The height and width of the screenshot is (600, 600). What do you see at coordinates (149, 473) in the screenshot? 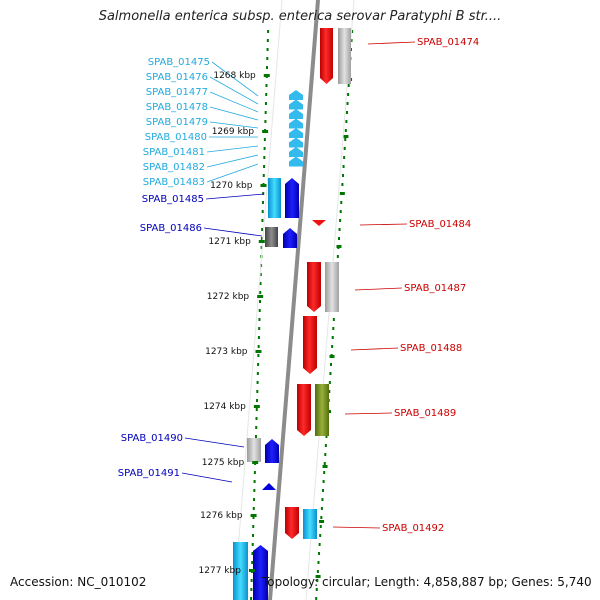
I see `gene-label-left: SPAB_01491` at bounding box center [149, 473].